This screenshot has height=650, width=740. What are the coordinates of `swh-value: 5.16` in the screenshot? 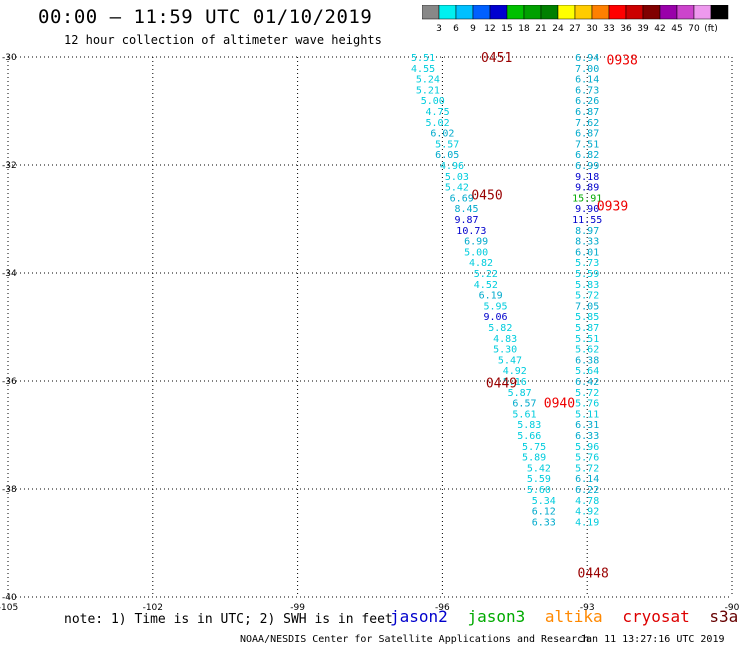 It's located at (515, 382).